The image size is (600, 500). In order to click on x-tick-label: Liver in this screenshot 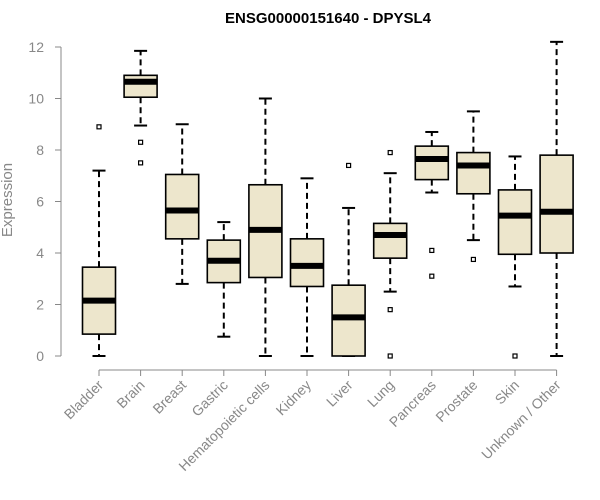, I will do `click(339, 393)`.